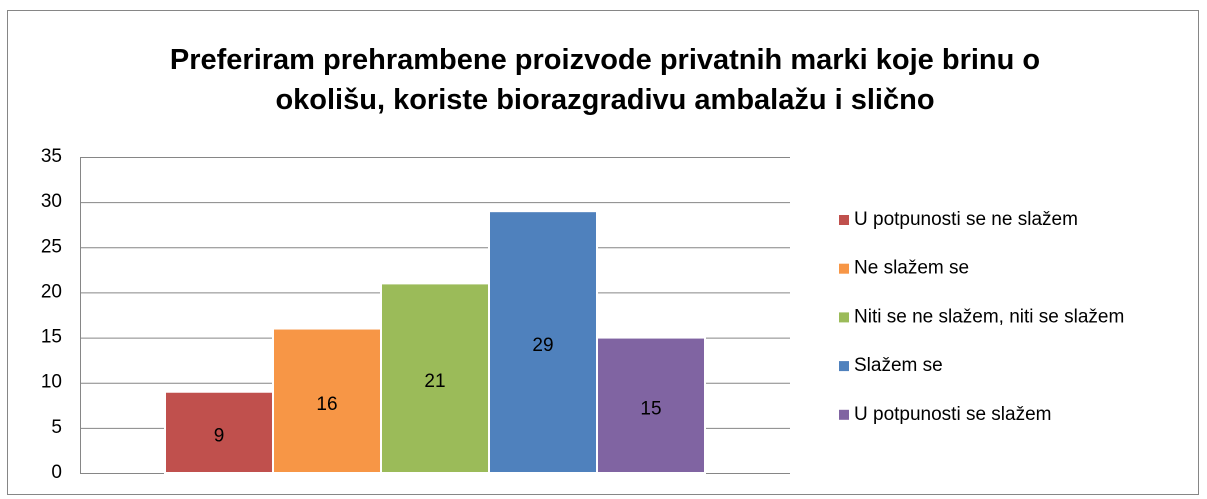 The width and height of the screenshot is (1207, 499). I want to click on legend-label: U potpunosti se ne slažem, so click(966, 219).